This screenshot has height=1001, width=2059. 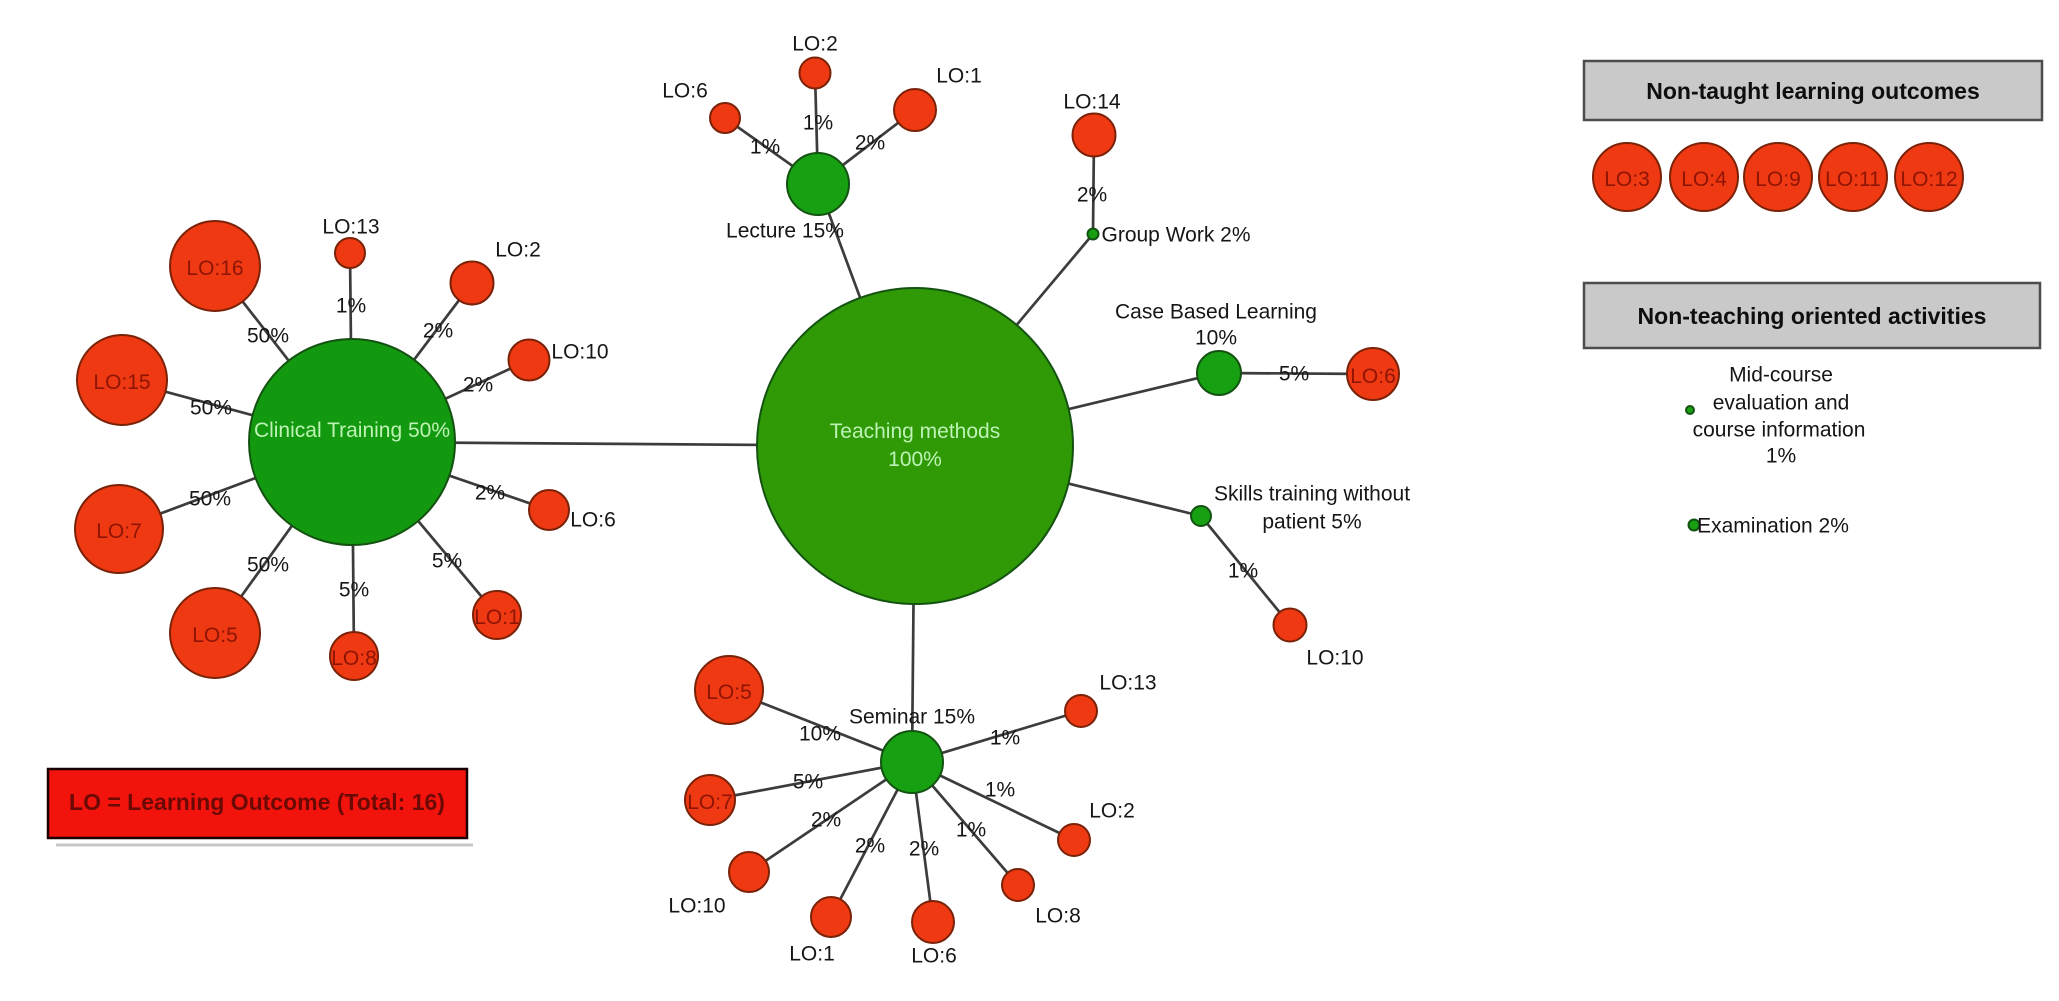 What do you see at coordinates (1311, 522) in the screenshot?
I see `svg-text: patient 5%` at bounding box center [1311, 522].